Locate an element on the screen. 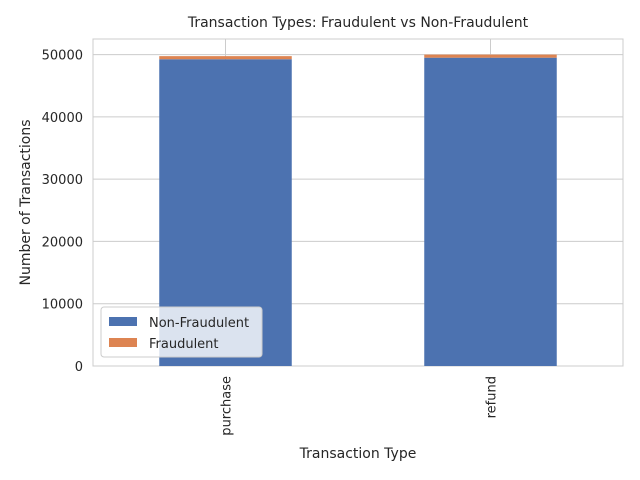  bar-refund-fraudulent is located at coordinates (490, 56).